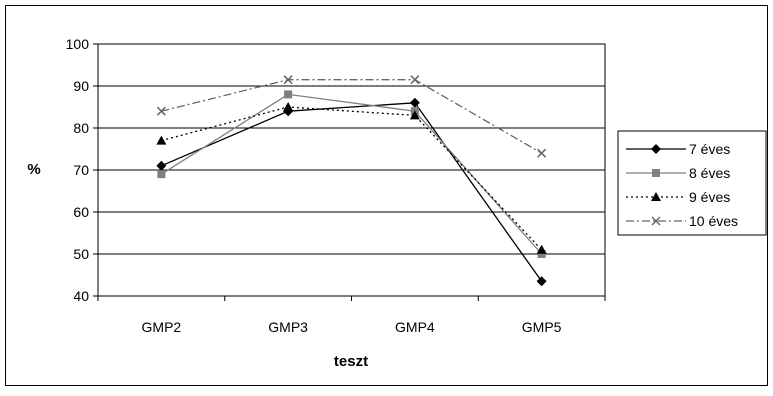 The width and height of the screenshot is (773, 396). I want to click on legend-entry: 9 éves, so click(678, 197).